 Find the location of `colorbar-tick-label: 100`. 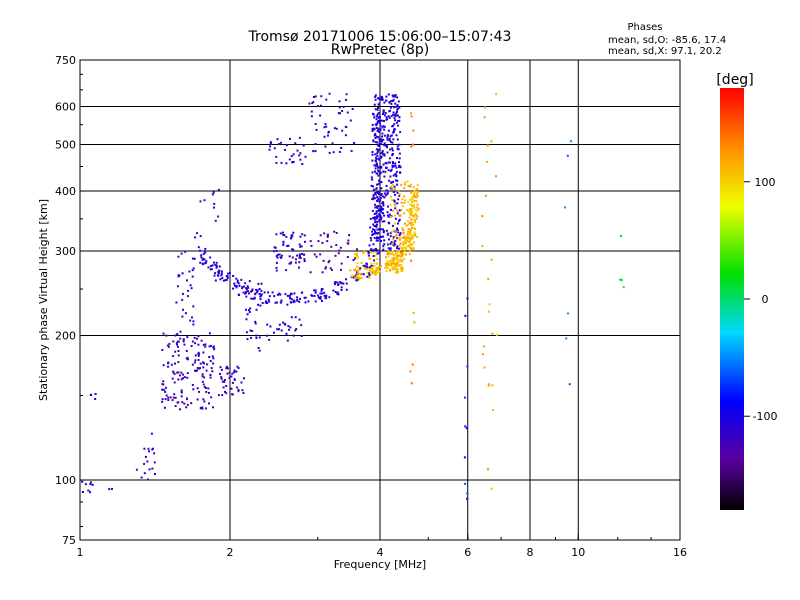

colorbar-tick-label: 100 is located at coordinates (765, 182).